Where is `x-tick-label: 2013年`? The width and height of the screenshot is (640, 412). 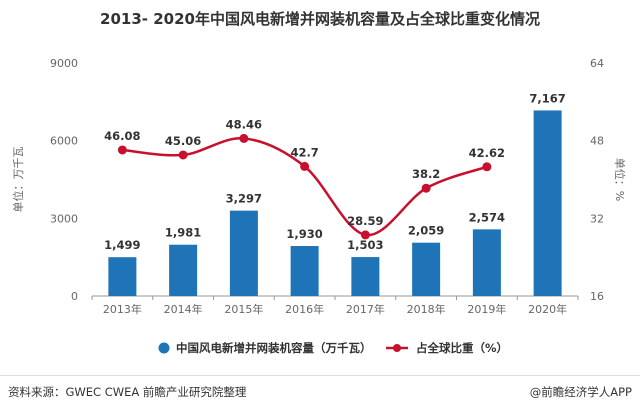 x-tick-label: 2013年 is located at coordinates (122, 309).